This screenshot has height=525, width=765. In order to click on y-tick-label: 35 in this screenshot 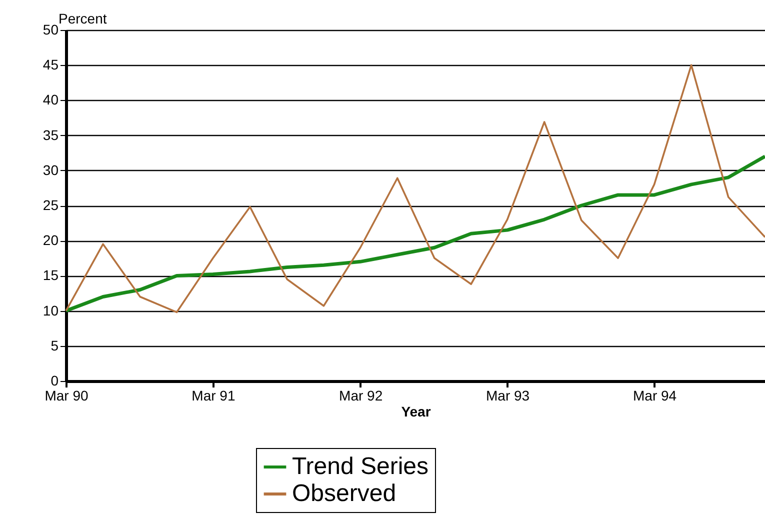, I will do `click(50, 134)`.